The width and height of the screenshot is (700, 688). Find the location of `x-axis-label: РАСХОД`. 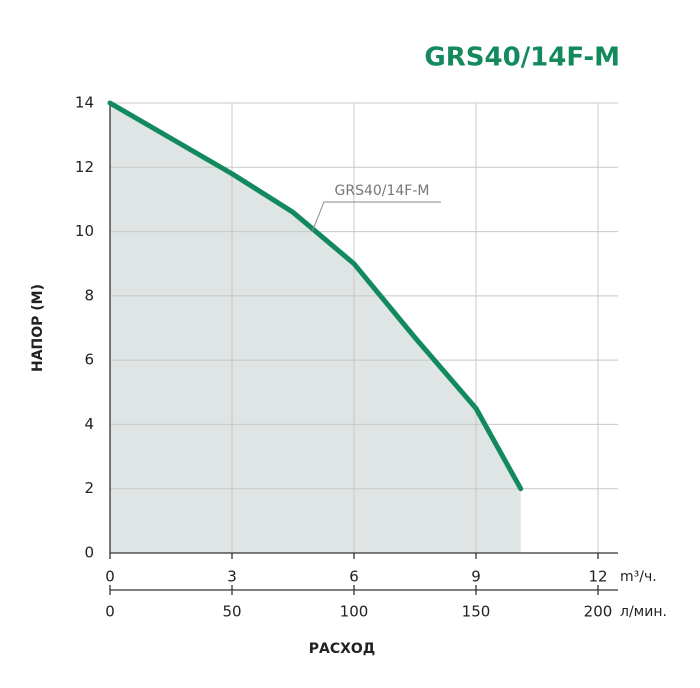

x-axis-label: РАСХОД is located at coordinates (342, 649).